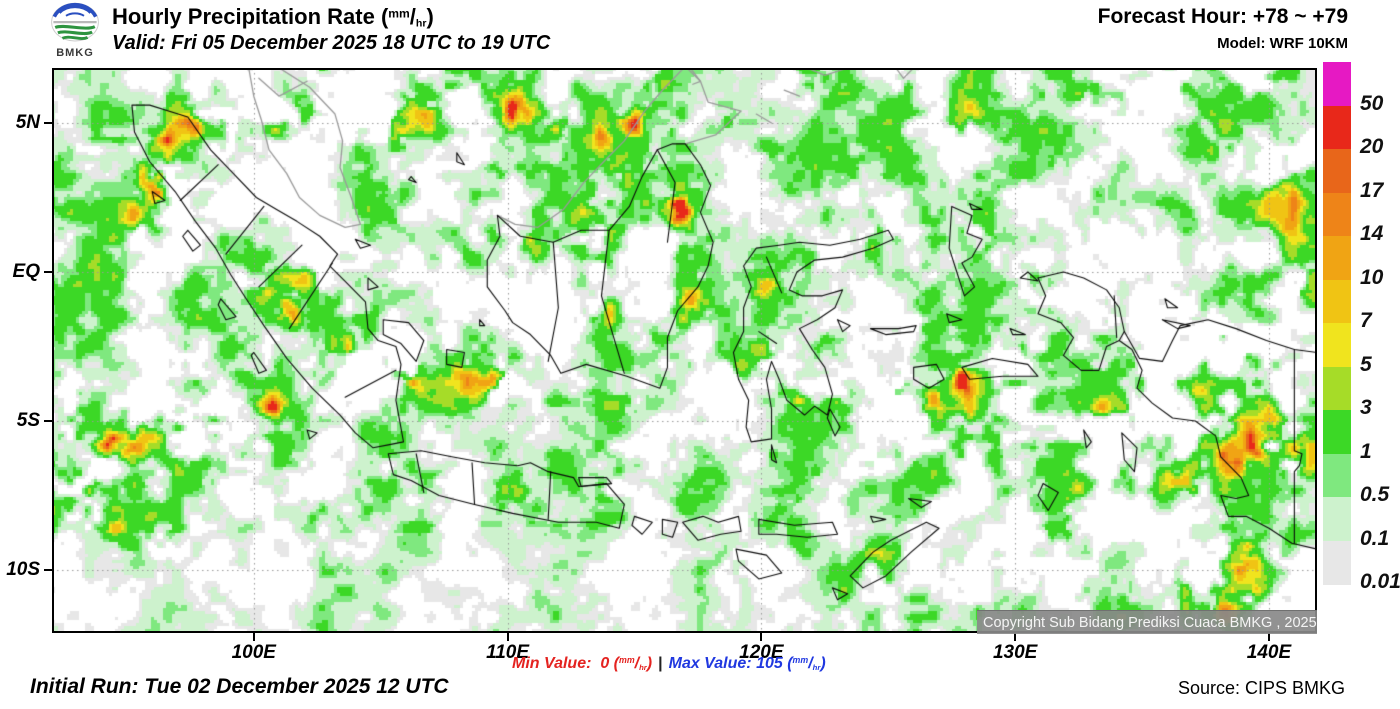  Describe the element at coordinates (75, 53) in the screenshot. I see `bmkg-logo-caption: BMKG` at that location.